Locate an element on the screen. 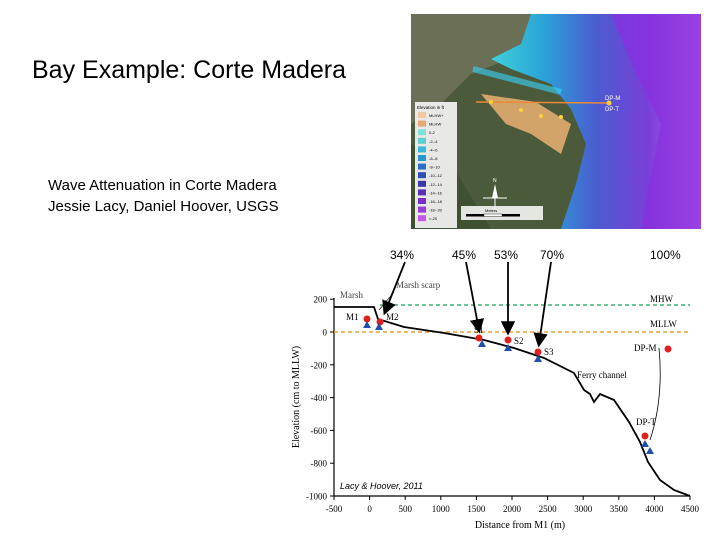 This screenshot has width=720, height=540. legend-title: Elevation in ft is located at coordinates (431, 107).